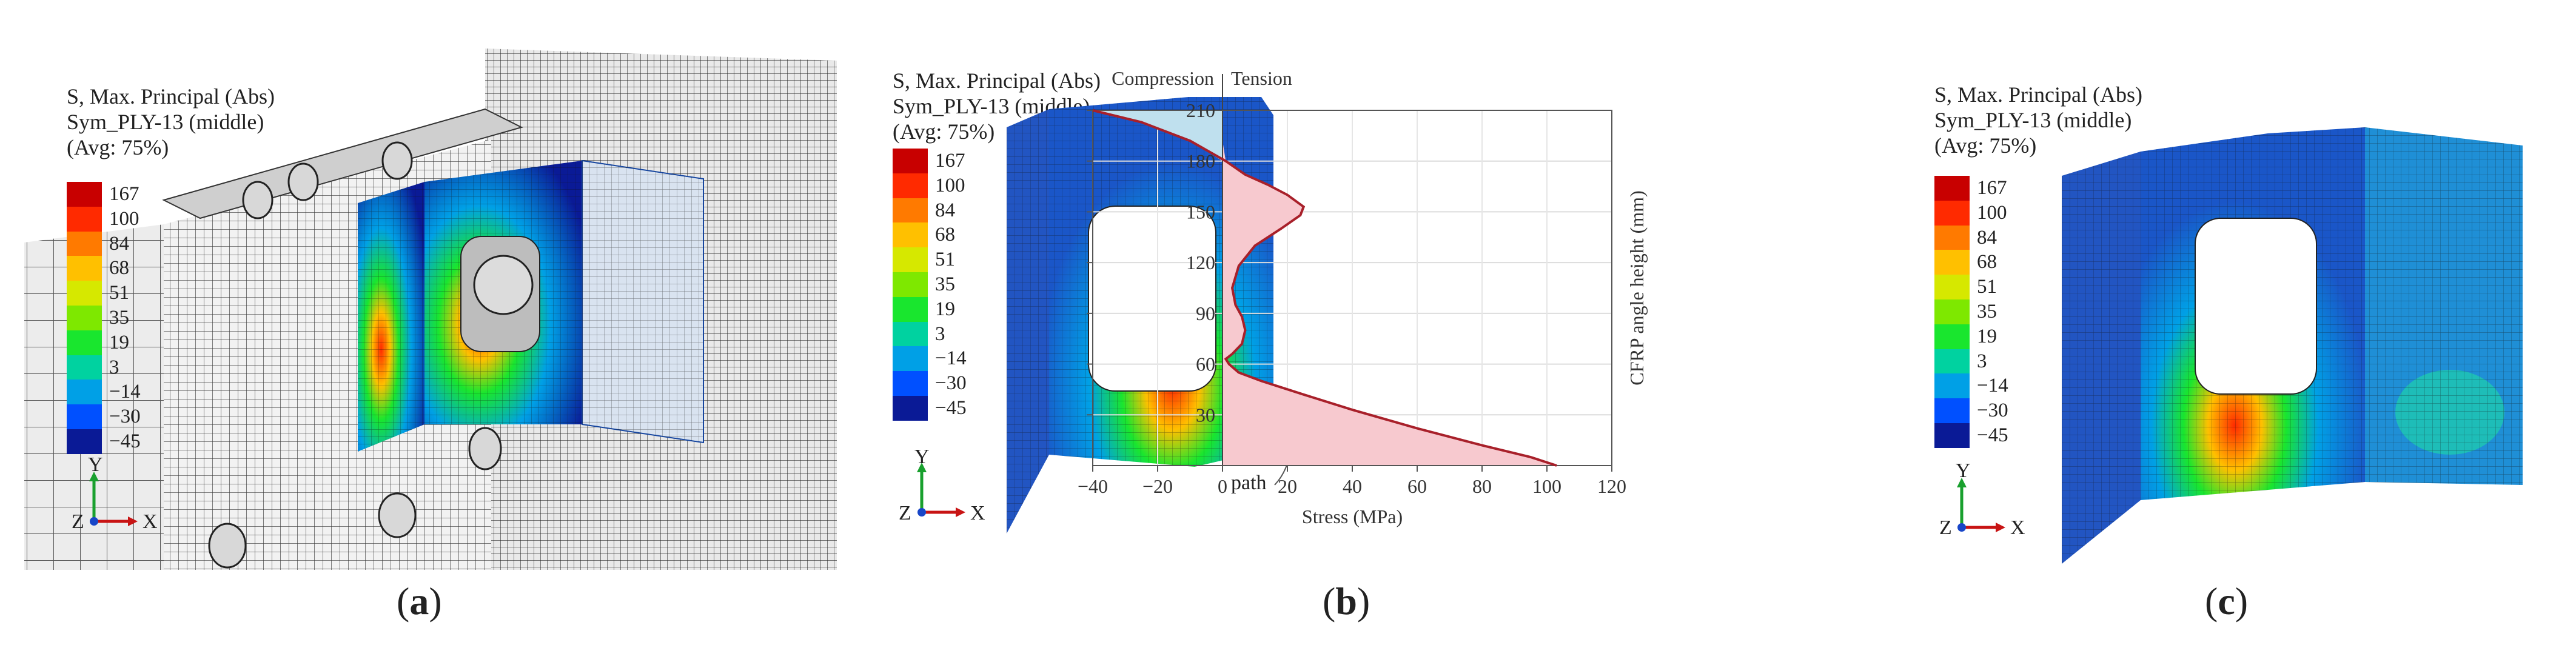 This screenshot has width=2576, height=662. Describe the element at coordinates (930, 285) in the screenshot. I see `color-legend-b: 167 100 84 68 51 35 19 3 −14 −30 −45` at that location.